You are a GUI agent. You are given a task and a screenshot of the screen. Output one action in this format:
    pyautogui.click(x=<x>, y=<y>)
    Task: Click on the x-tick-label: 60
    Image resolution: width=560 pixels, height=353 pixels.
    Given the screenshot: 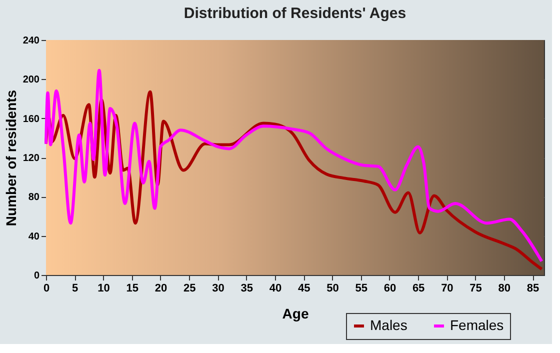 What is the action you would take?
    pyautogui.click(x=390, y=288)
    